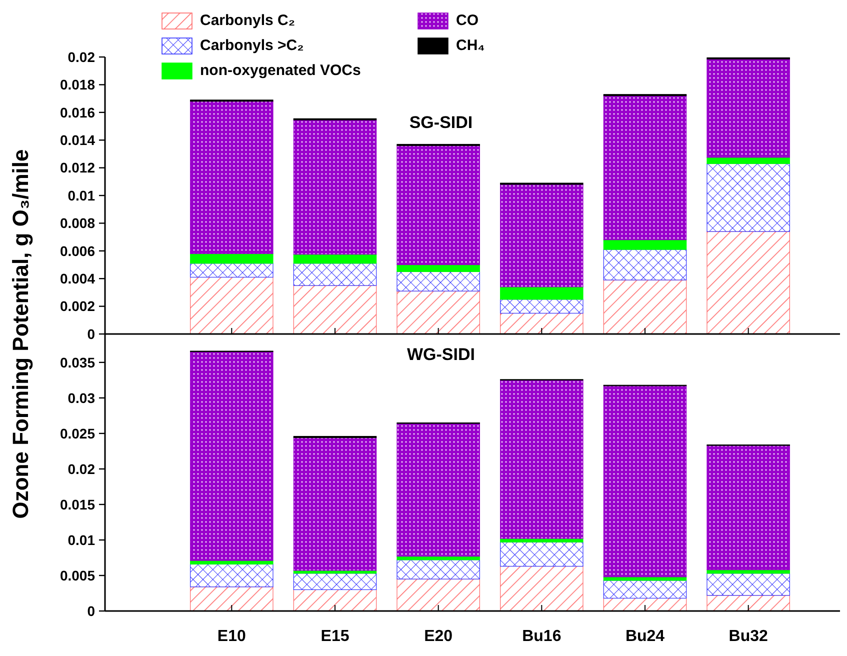  I want to click on x-tick-label: E20, so click(438, 636).